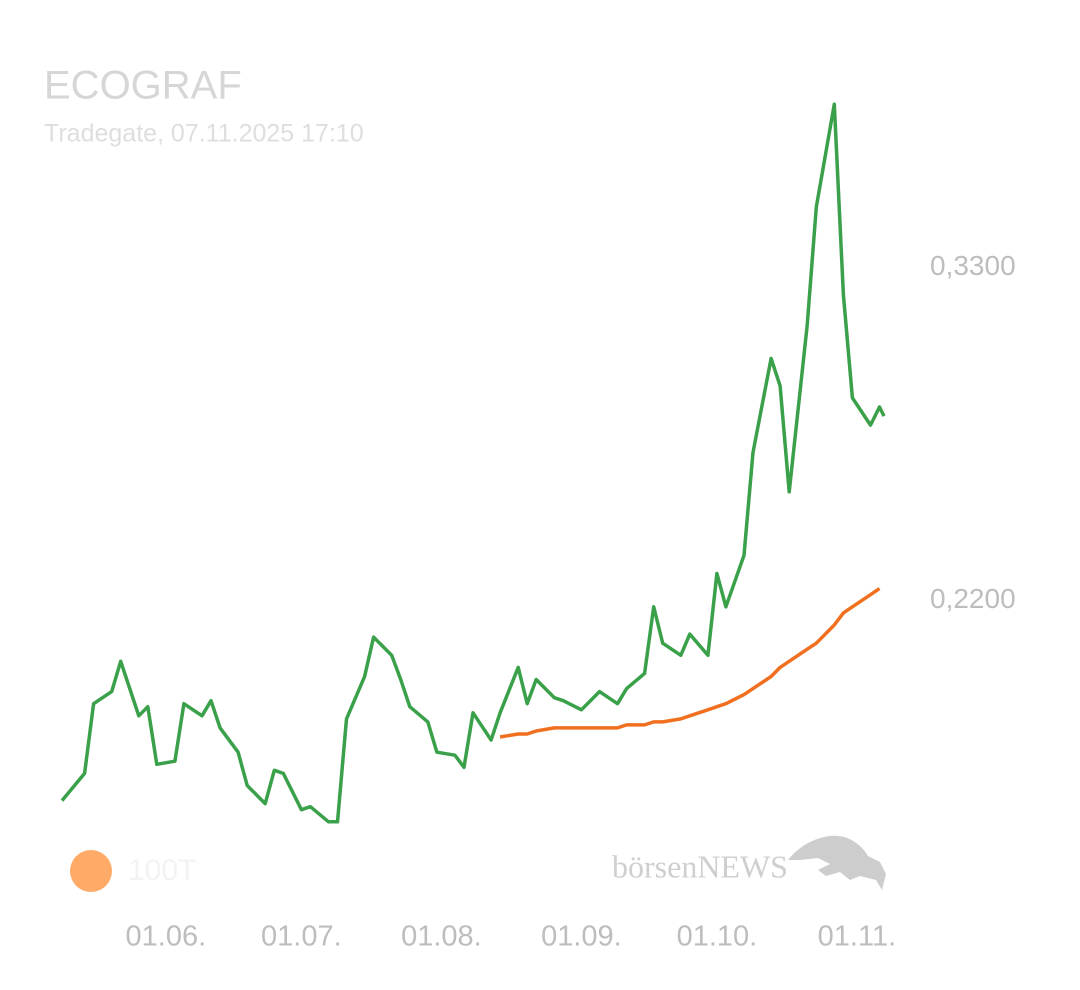 Image resolution: width=1080 pixels, height=990 pixels. I want to click on y-tick-label: 0,3300, so click(973, 265).